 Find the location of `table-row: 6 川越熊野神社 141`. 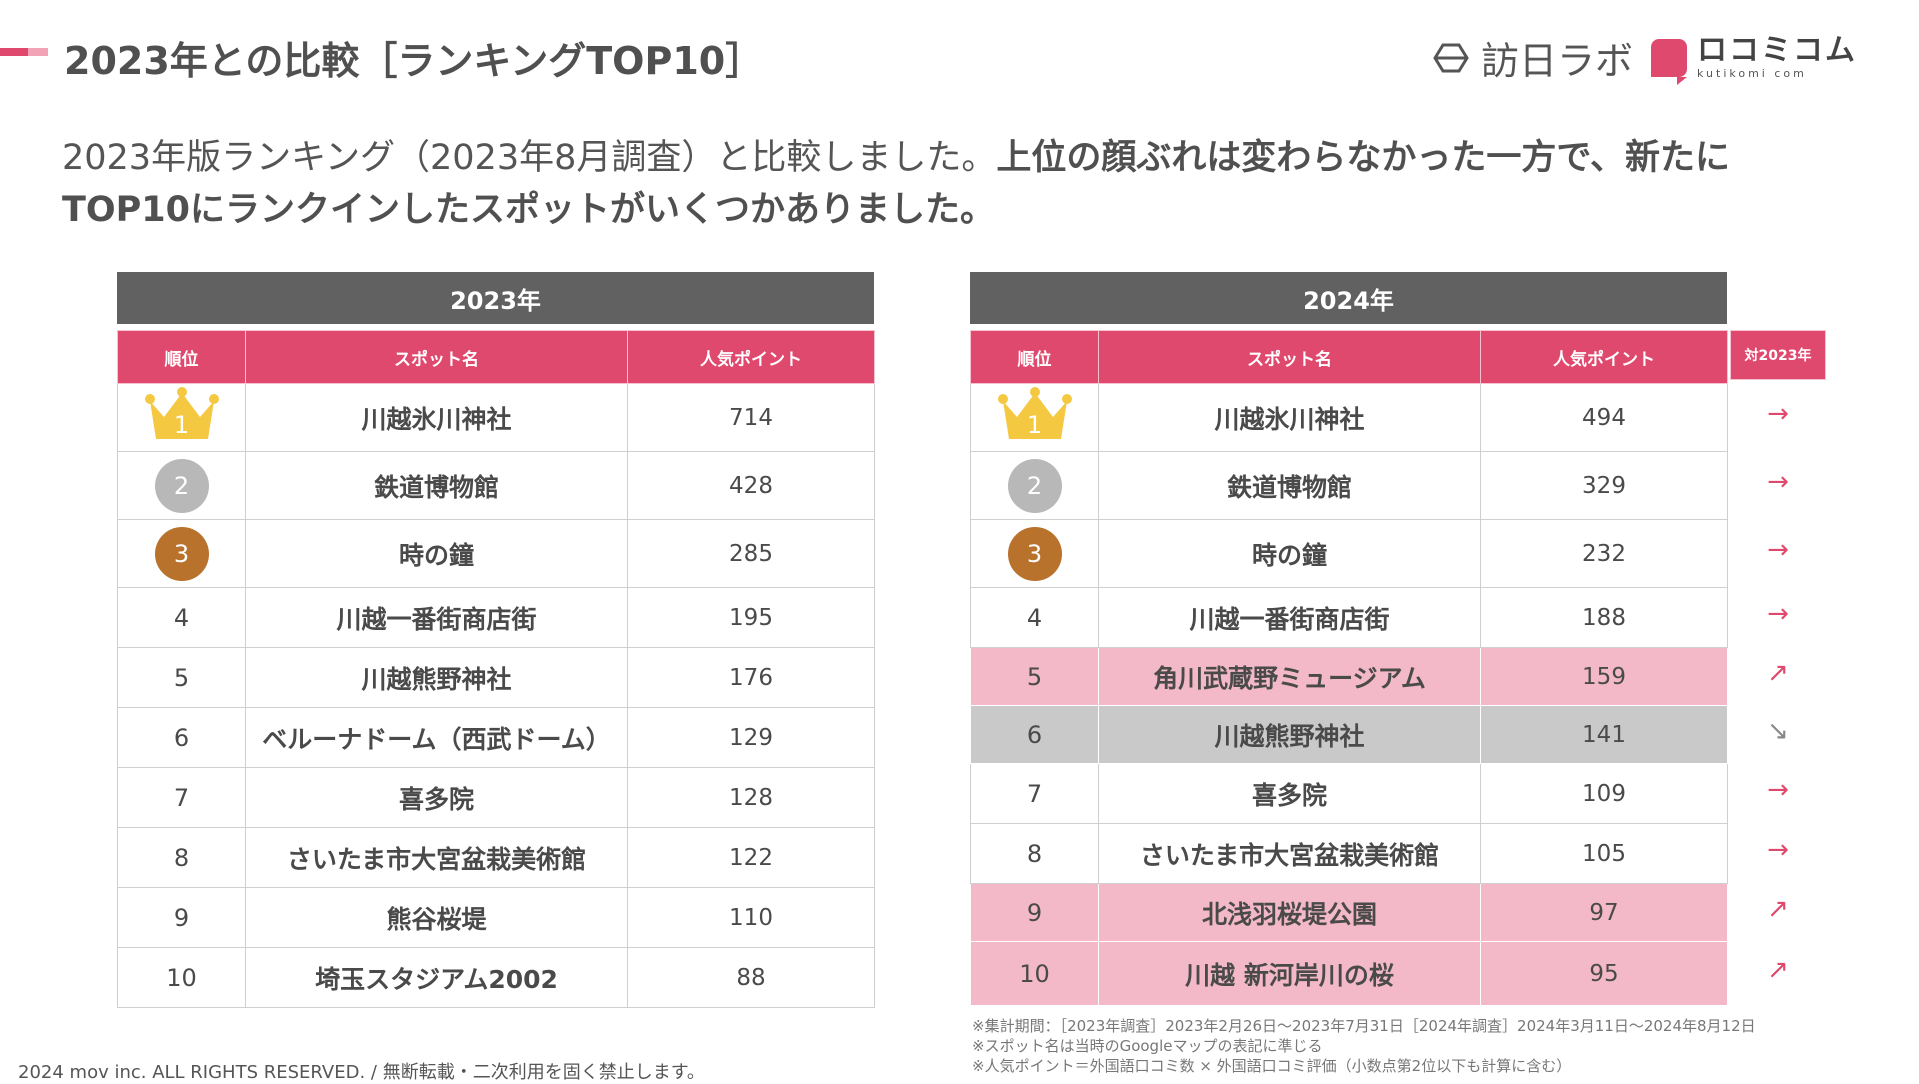

table-row: 6 川越熊野神社 141 is located at coordinates (1349, 734).